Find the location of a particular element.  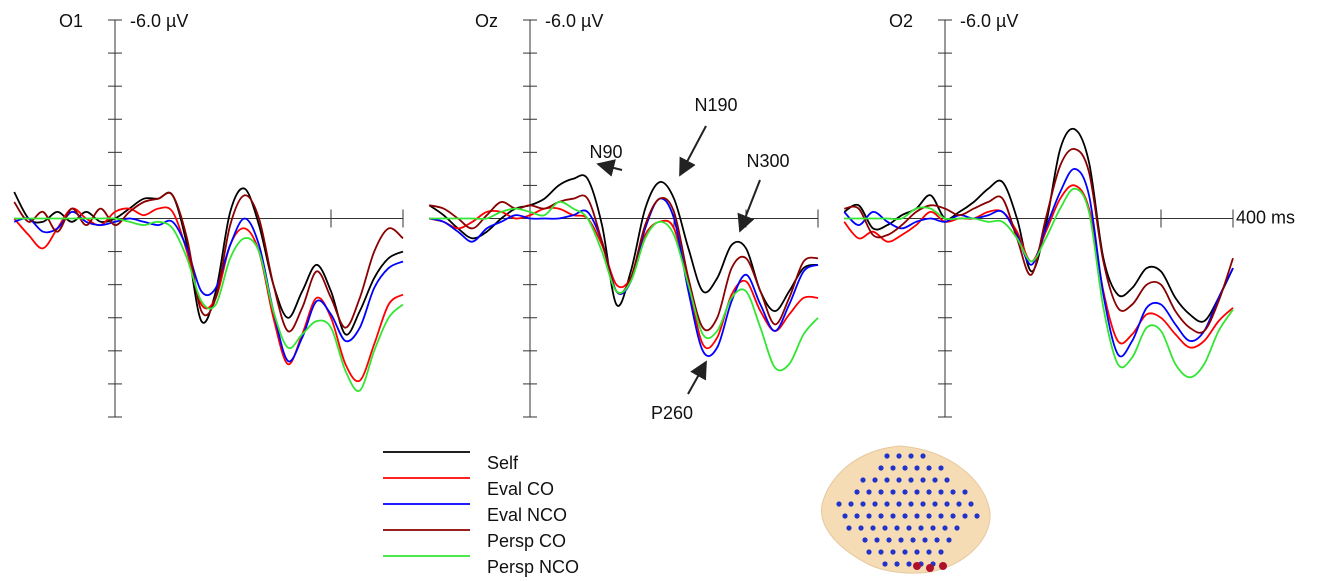

legend: Self Eval CO Eval NCO Persp CO Persp NCO is located at coordinates (481, 514).